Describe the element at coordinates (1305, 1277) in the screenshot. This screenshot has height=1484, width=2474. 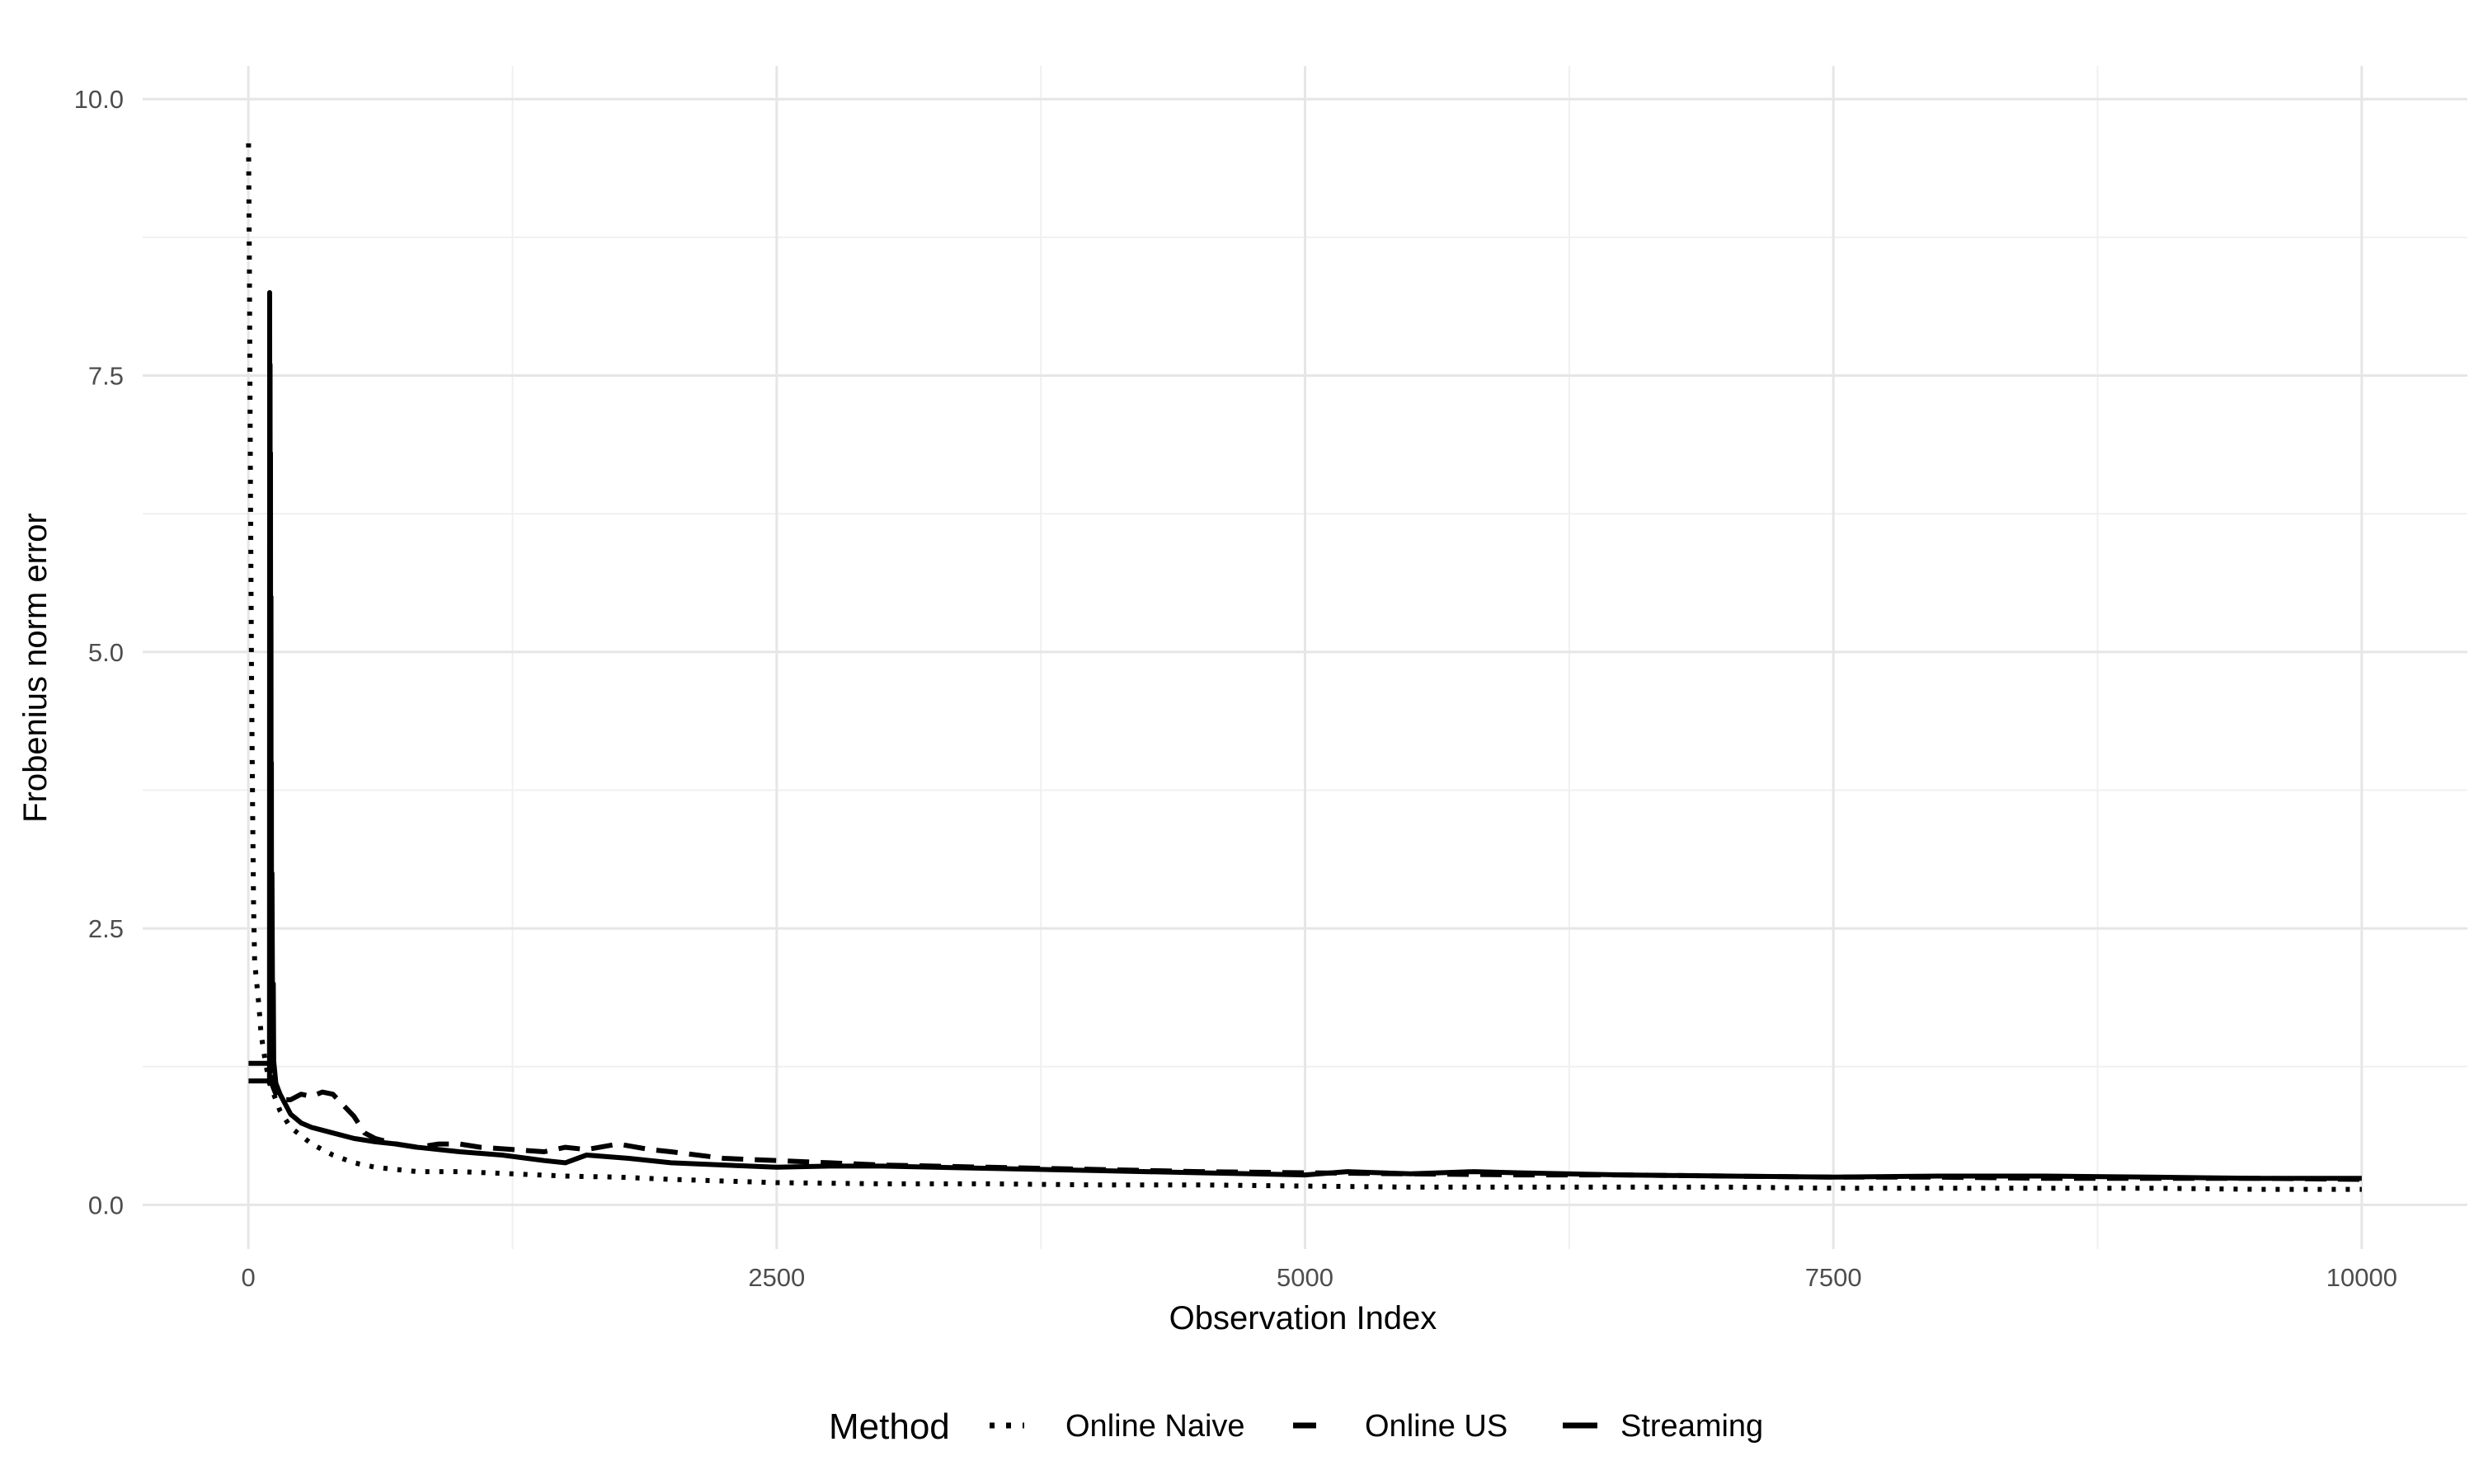
I see `x-tick-label: 5000` at that location.